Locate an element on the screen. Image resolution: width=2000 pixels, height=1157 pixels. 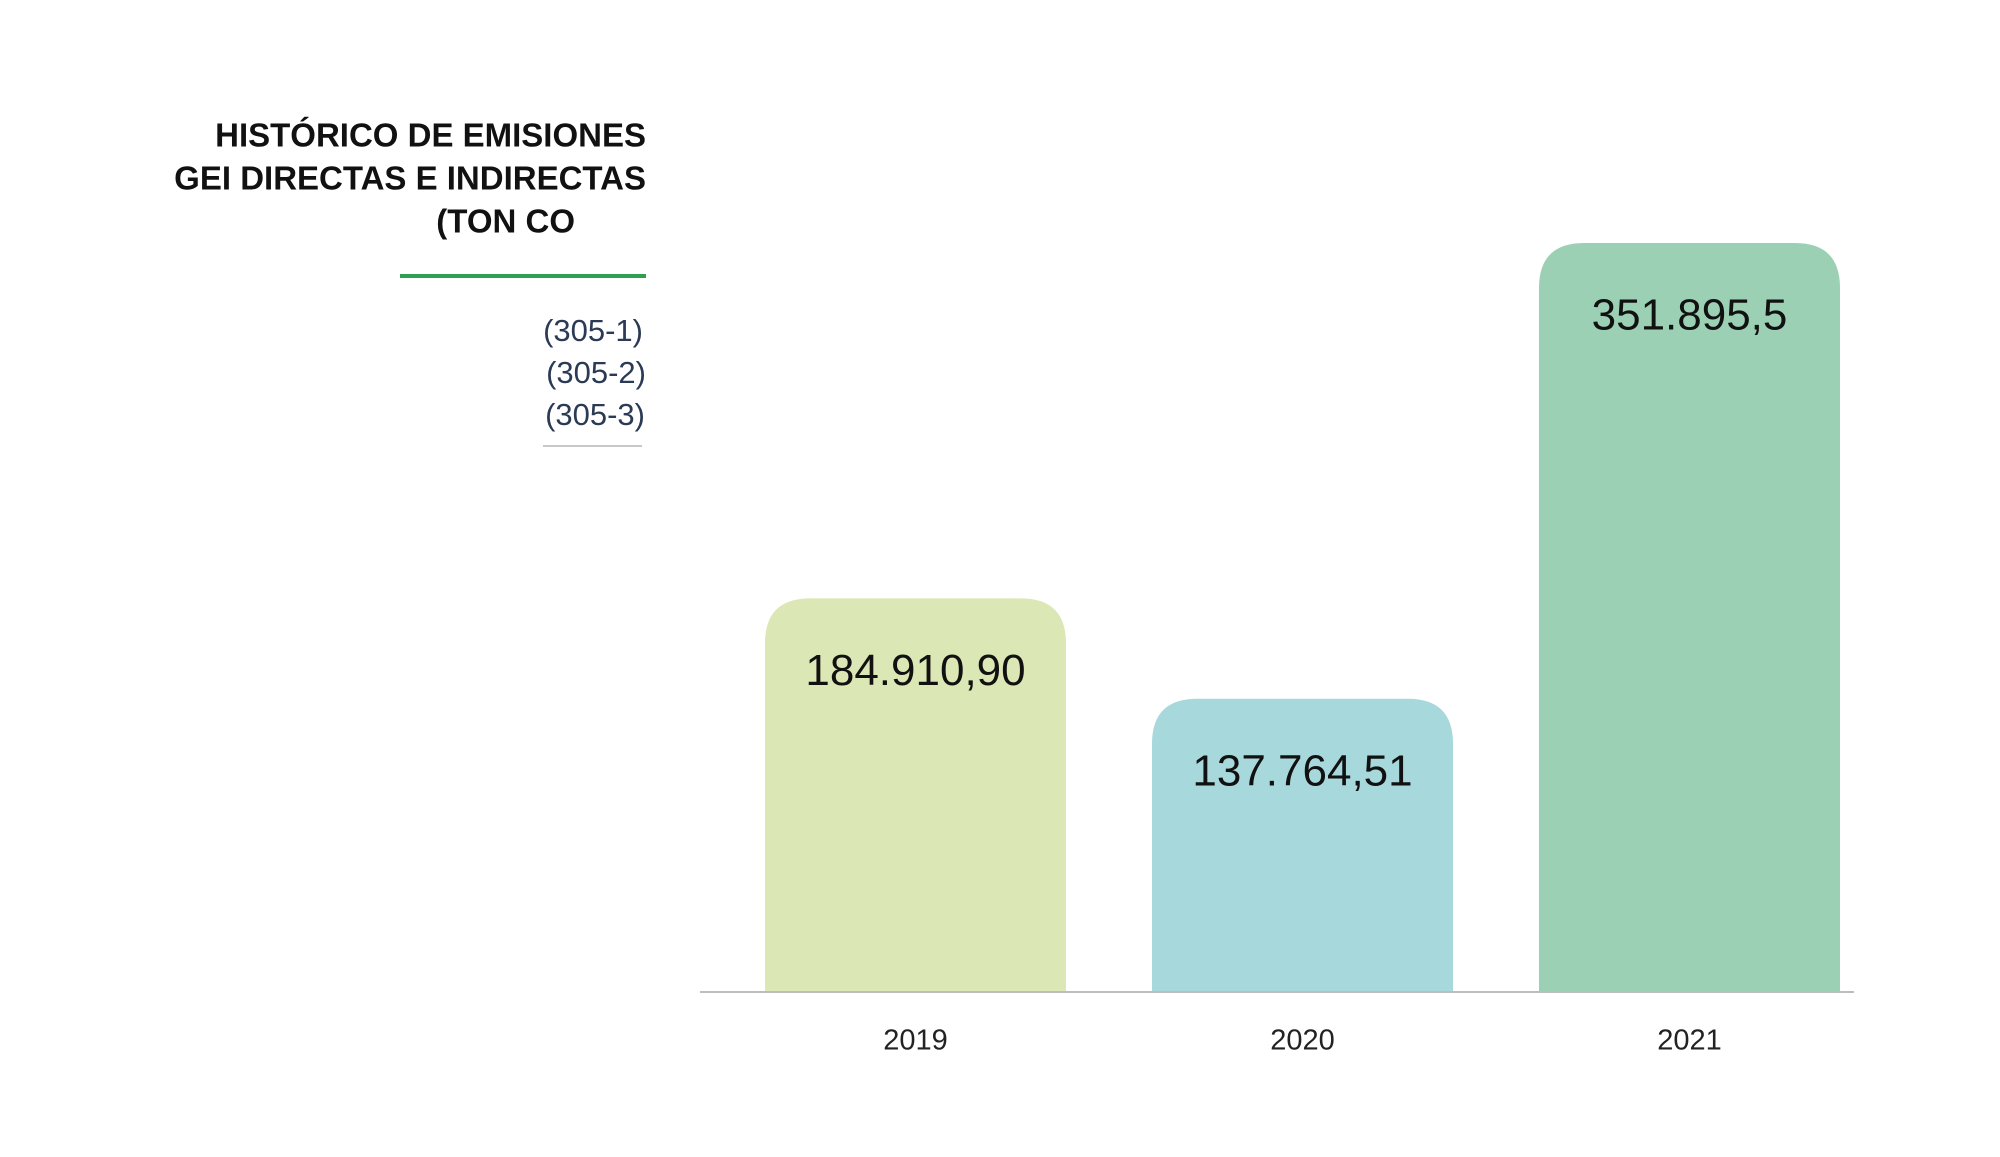
chart-title: (TON CO is located at coordinates (505, 221).